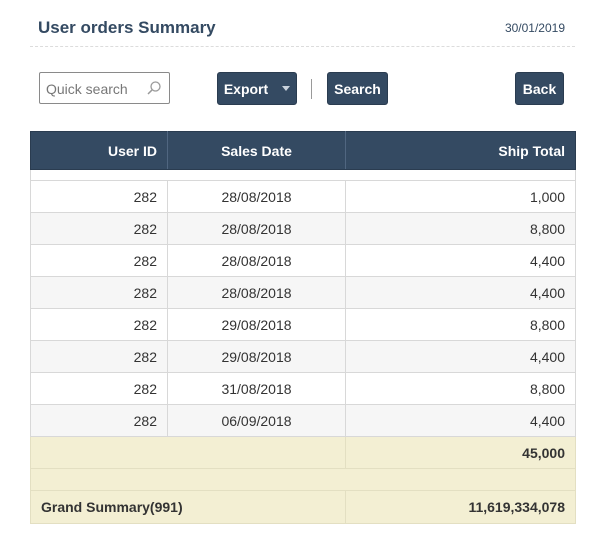  I want to click on report-date: 30/01/2019, so click(534, 28).